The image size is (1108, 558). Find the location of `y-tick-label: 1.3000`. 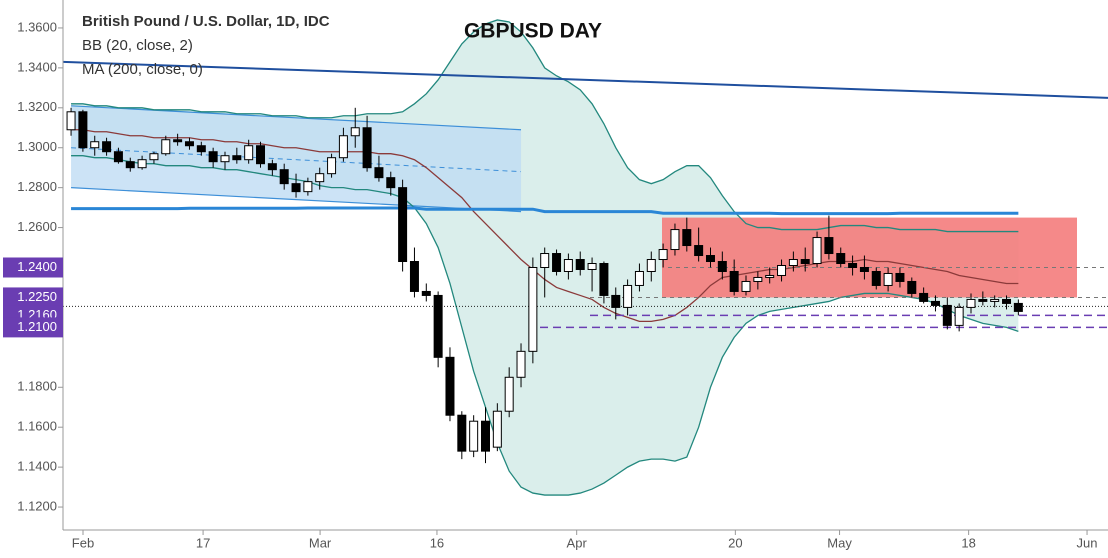

y-tick-label: 1.3000 is located at coordinates (37, 146).